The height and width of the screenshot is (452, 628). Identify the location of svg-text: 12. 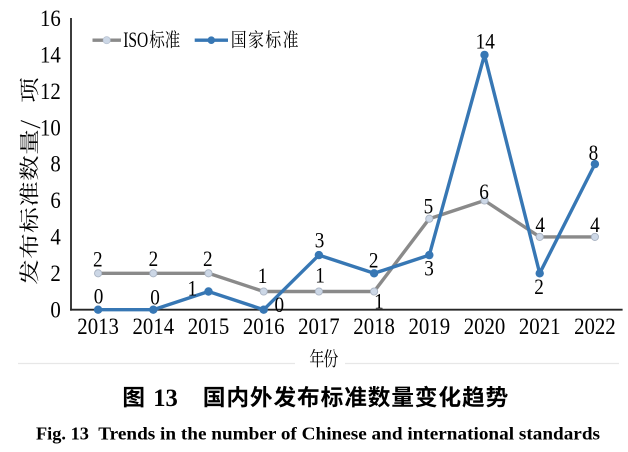
(50, 91).